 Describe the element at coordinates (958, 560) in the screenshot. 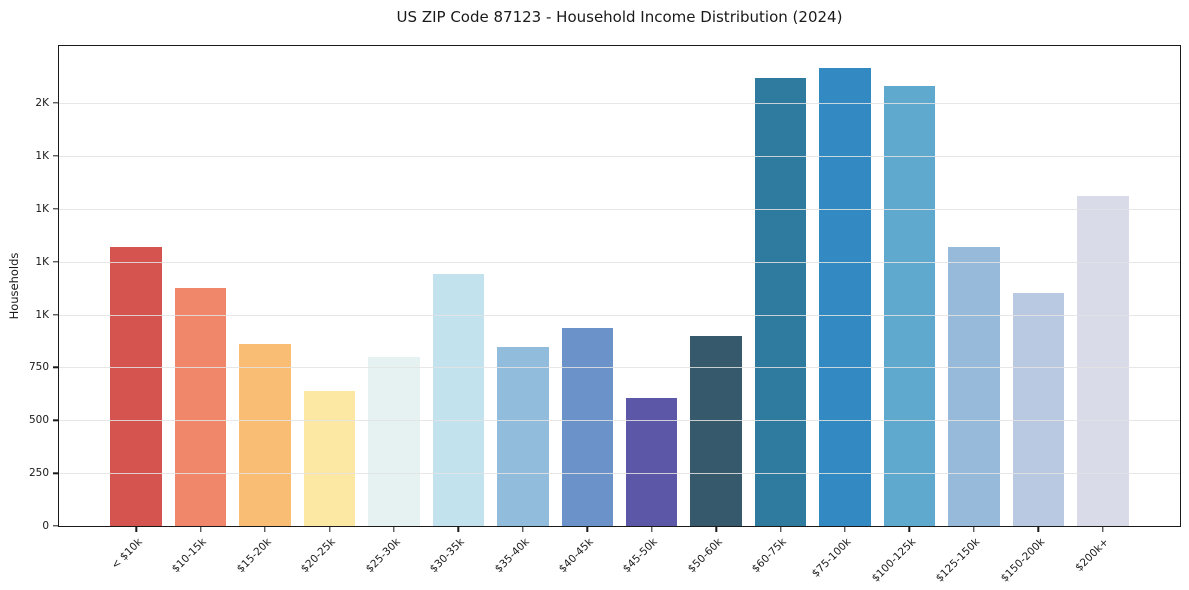

I see `x-tick-label: $125-150k` at that location.